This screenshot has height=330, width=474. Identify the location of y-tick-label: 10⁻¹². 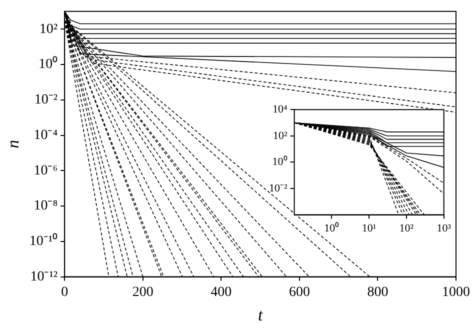
(44, 276).